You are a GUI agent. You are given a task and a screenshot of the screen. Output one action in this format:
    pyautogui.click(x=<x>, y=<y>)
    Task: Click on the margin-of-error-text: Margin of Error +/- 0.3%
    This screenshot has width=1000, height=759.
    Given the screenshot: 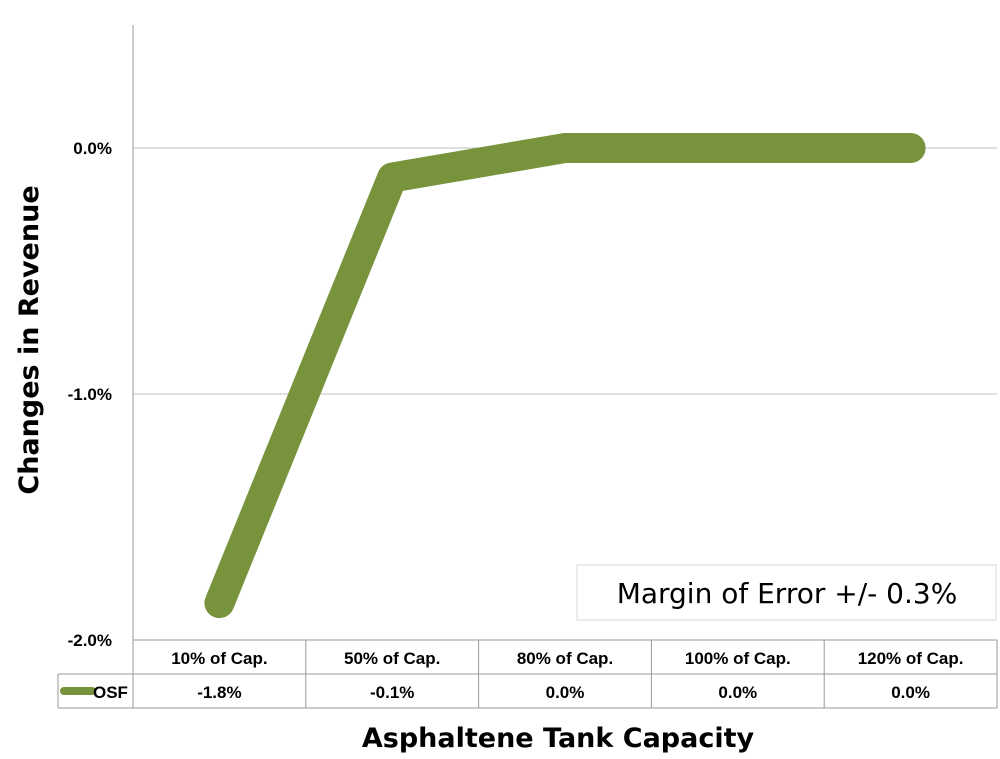 What is the action you would take?
    pyautogui.click(x=787, y=593)
    